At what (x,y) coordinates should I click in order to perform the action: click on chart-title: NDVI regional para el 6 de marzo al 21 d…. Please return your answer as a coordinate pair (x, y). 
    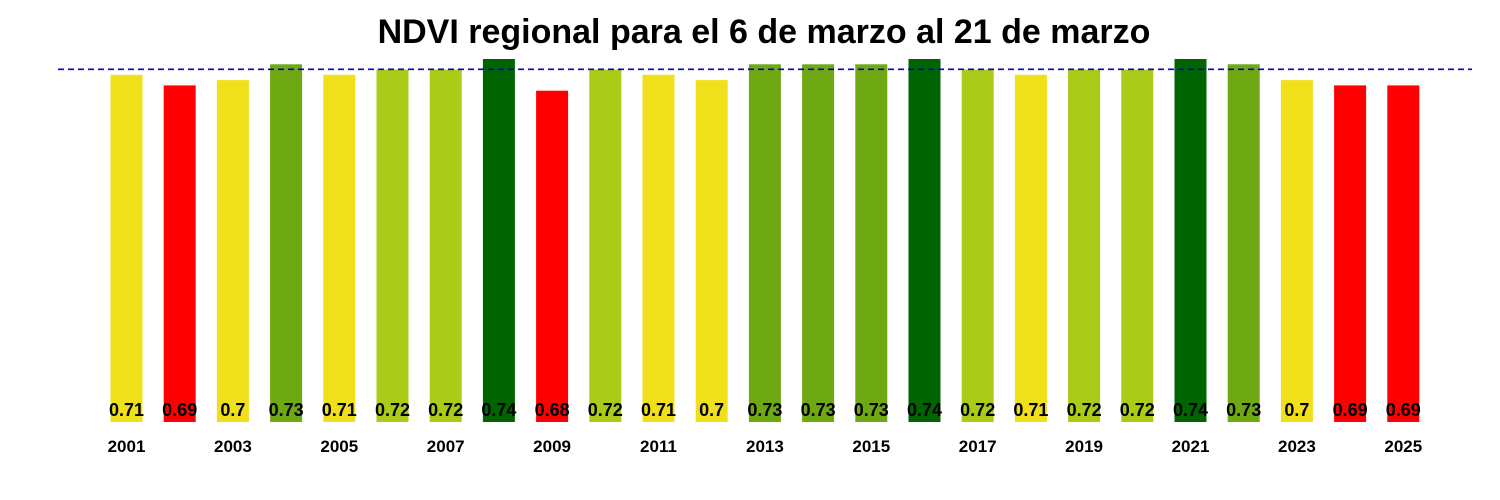
    Looking at the image, I should click on (764, 32).